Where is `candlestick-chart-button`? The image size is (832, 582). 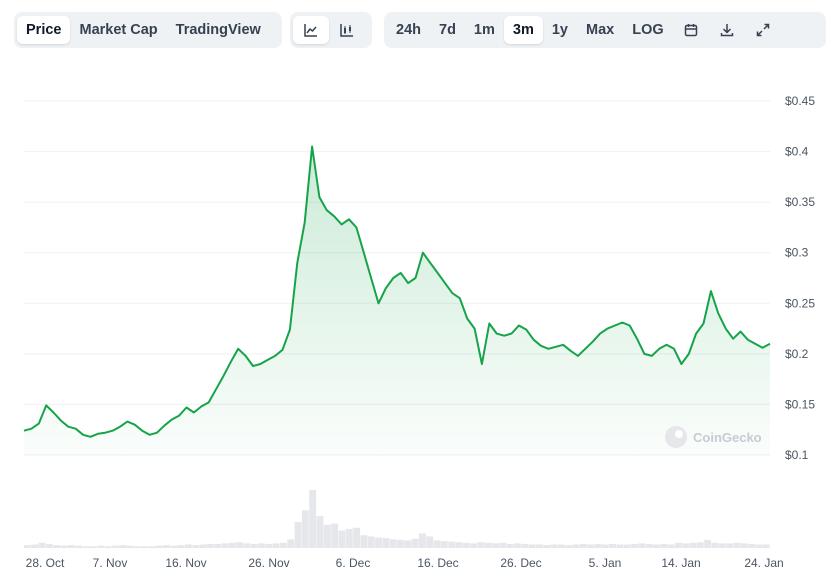 candlestick-chart-button is located at coordinates (347, 30).